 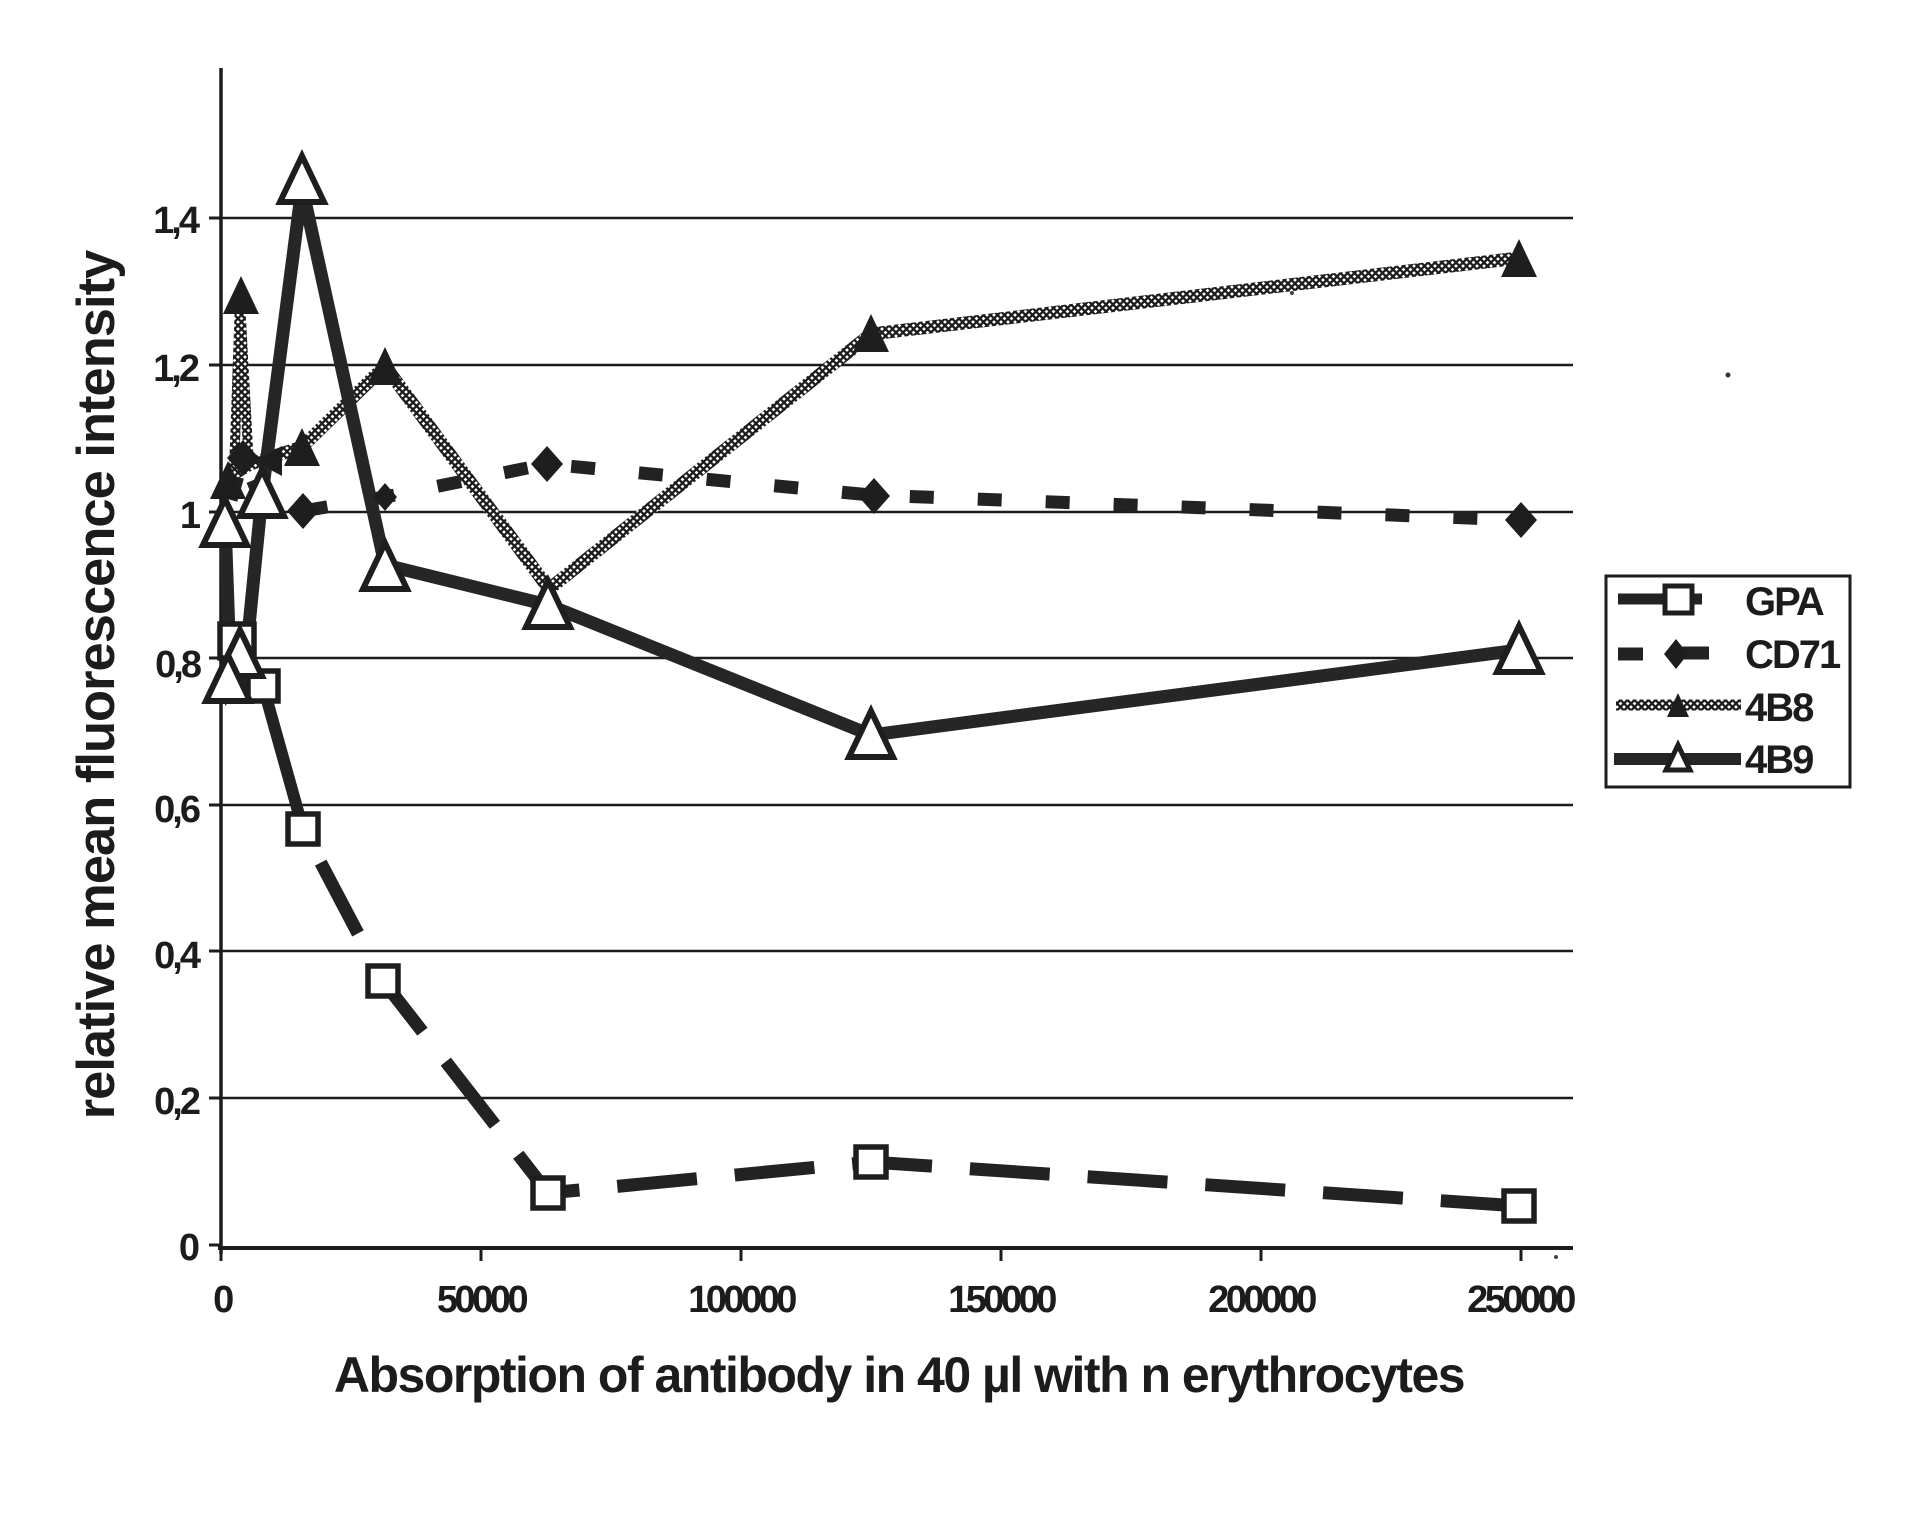 What do you see at coordinates (742, 1300) in the screenshot?
I see `svg-text: 100000` at bounding box center [742, 1300].